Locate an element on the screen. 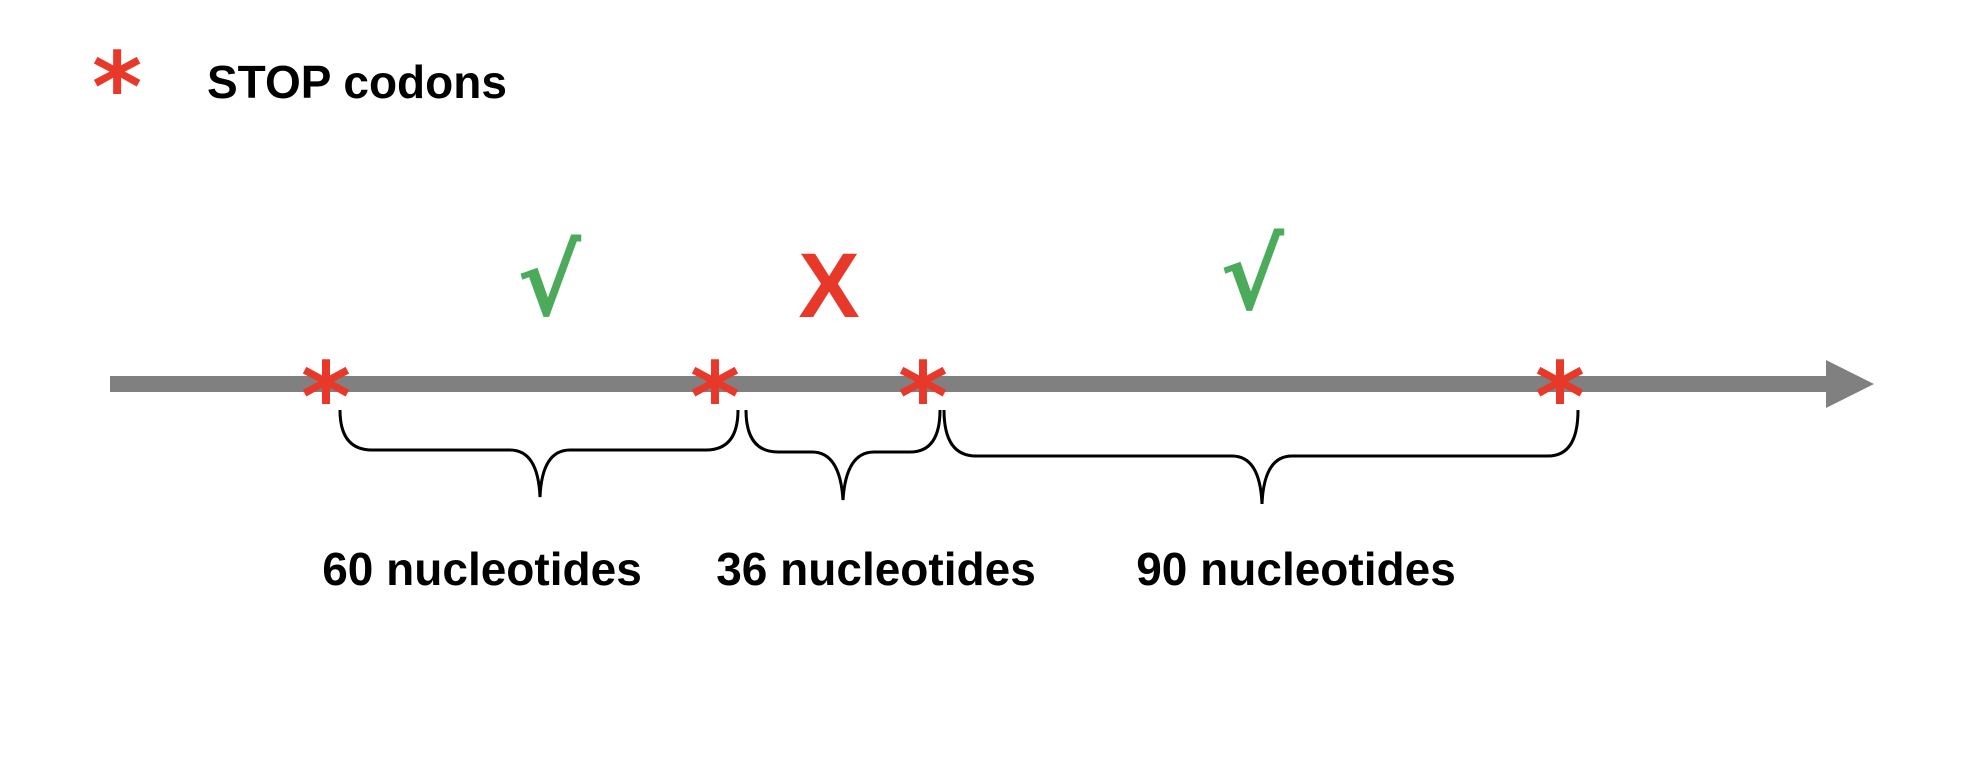 This screenshot has width=1978, height=760. stop-codon-1-icon: * is located at coordinates (326, 398).